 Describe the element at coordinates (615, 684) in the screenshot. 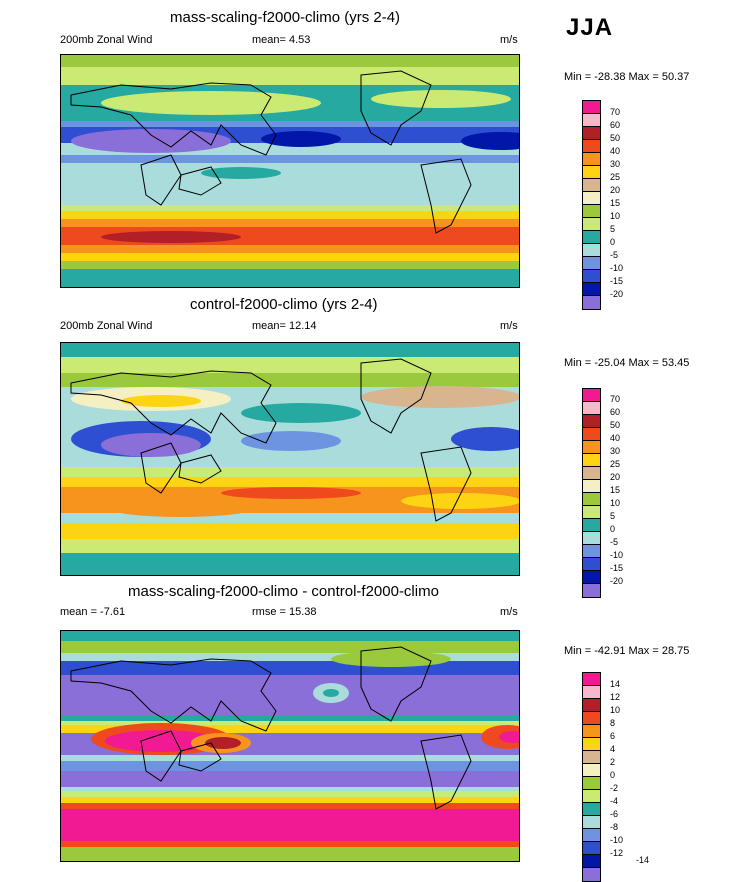

I see `colorbar-label: 14` at that location.